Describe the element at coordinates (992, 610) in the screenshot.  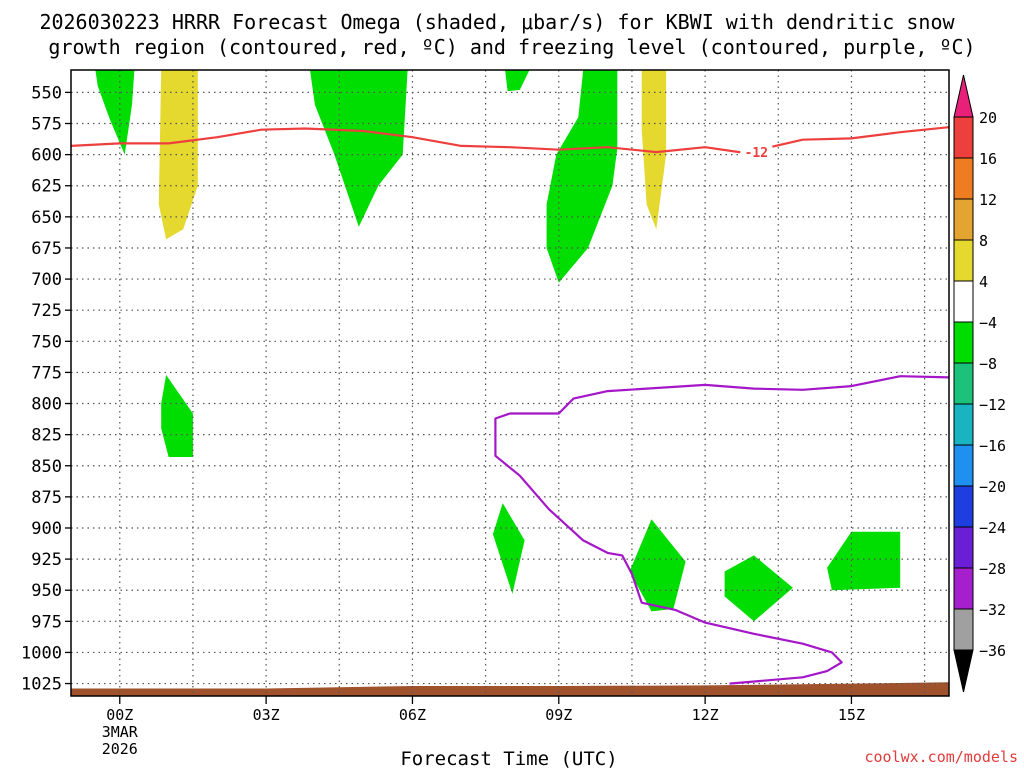
I see `colorbar-label-12: −32` at that location.